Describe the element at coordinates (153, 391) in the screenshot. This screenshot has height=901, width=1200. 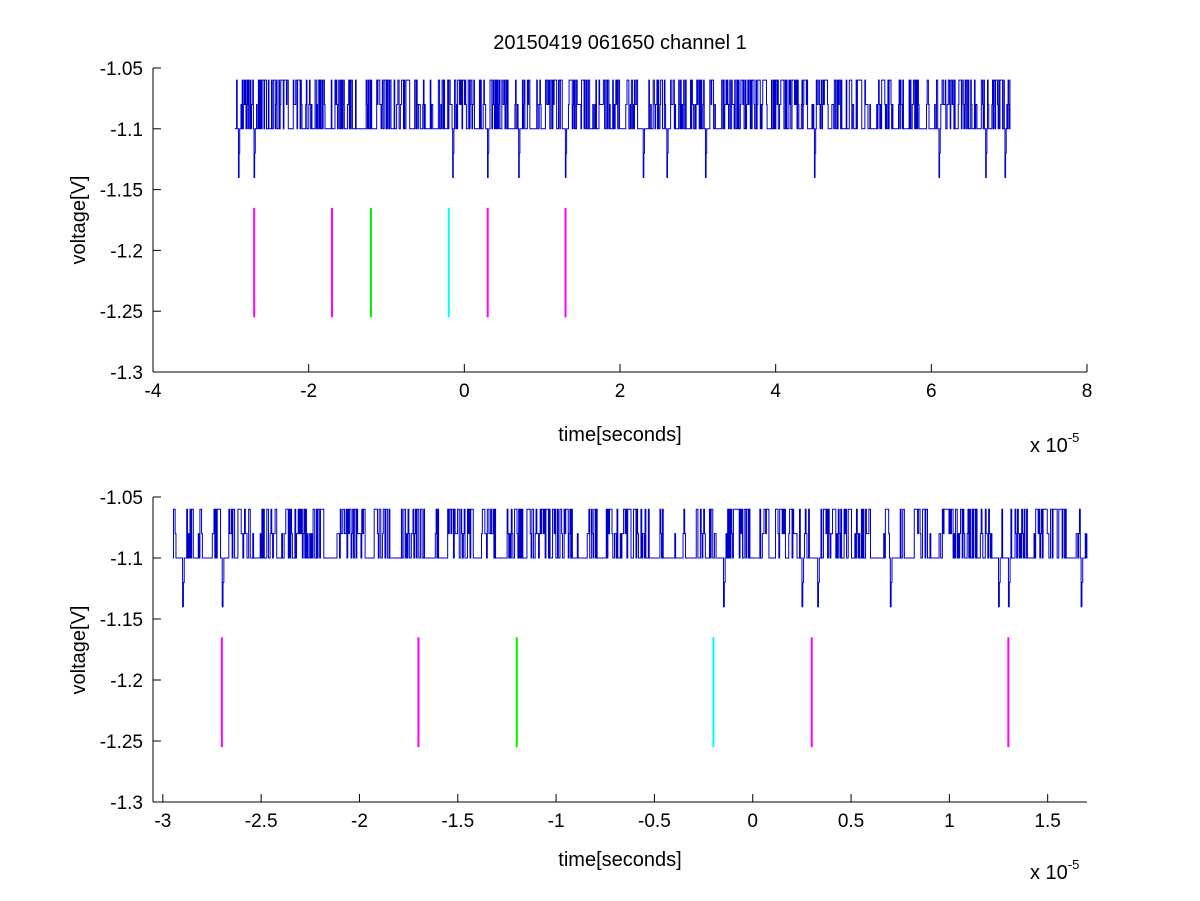
I see `top-x-tick-label: -4` at that location.